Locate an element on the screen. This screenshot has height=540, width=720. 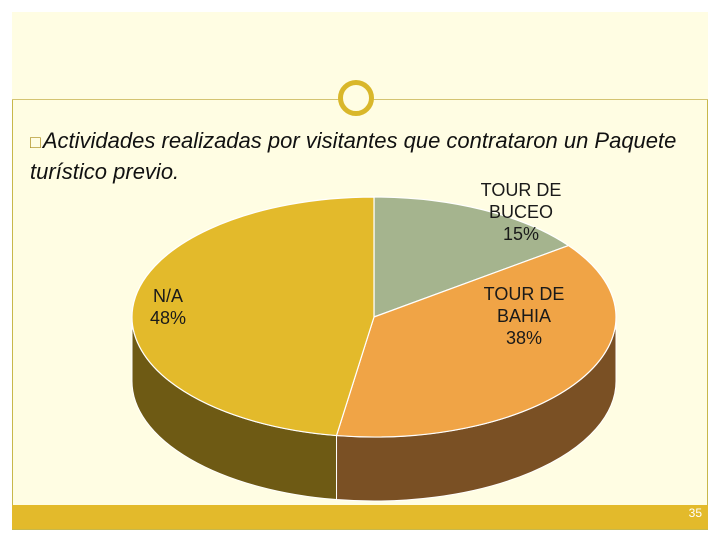
slice-name-label: N/A is located at coordinates (168, 296).